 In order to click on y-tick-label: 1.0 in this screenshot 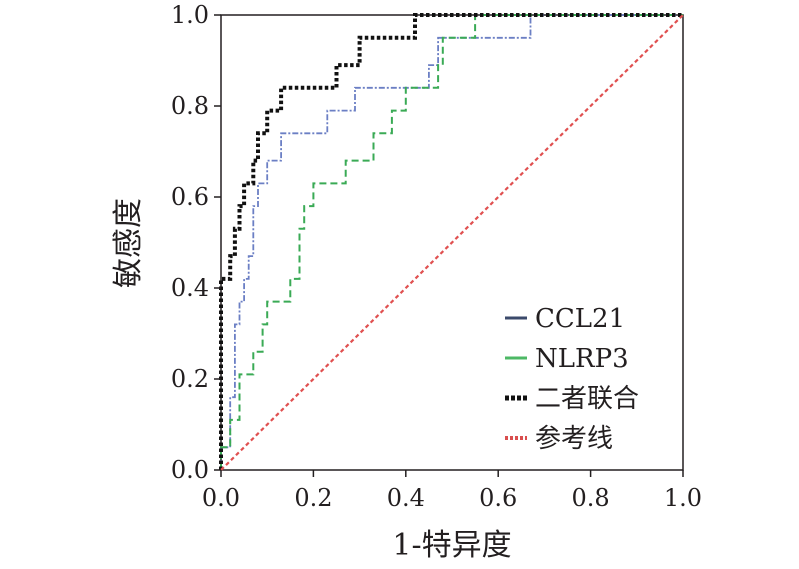, I will do `click(190, 15)`.